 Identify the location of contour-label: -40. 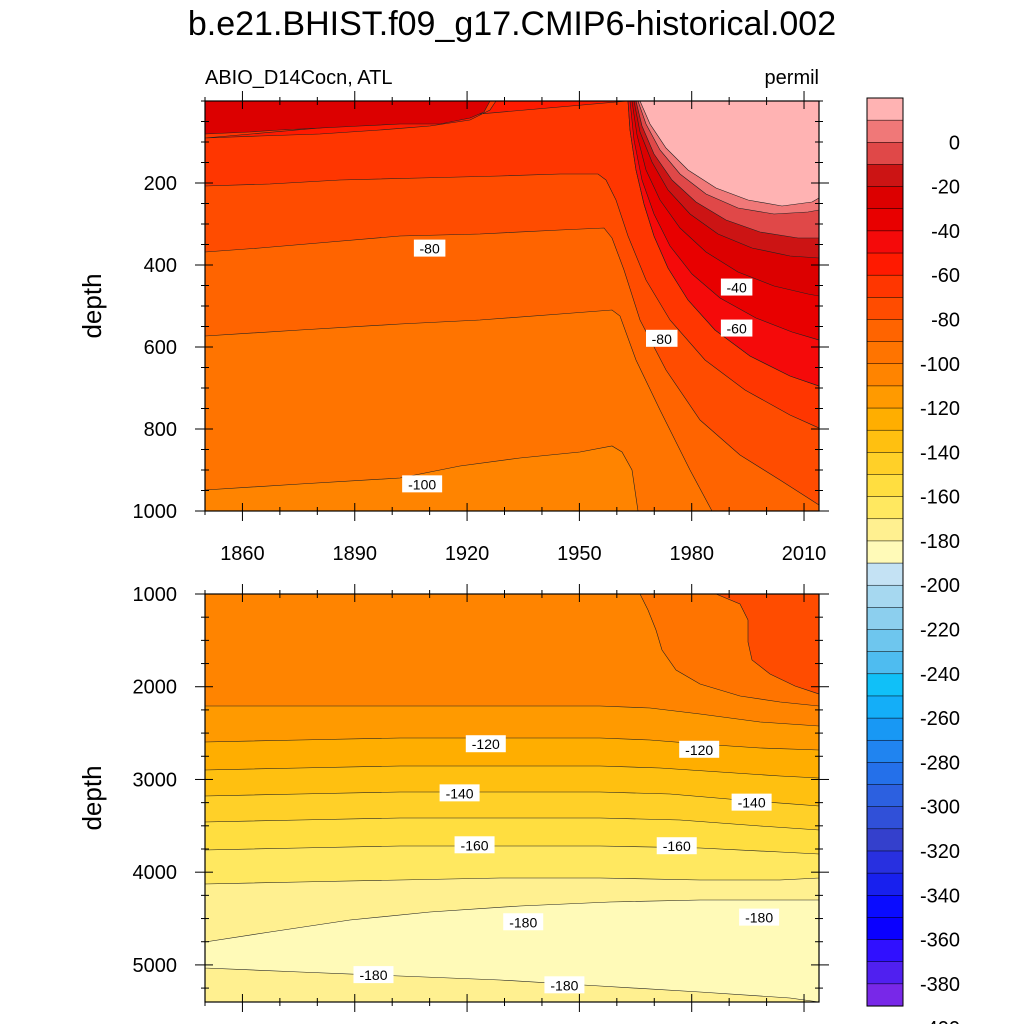
(736, 287).